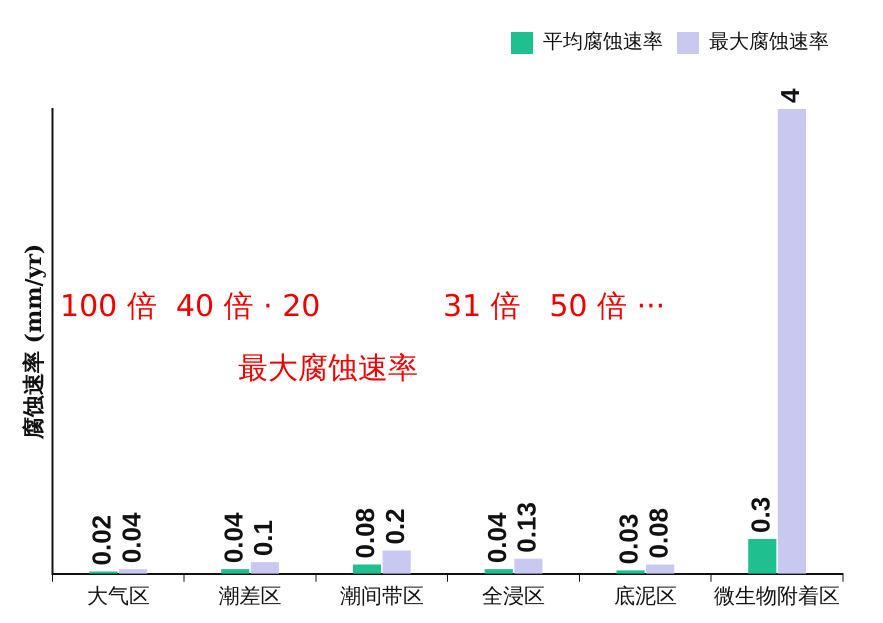 The width and height of the screenshot is (883, 623). Describe the element at coordinates (33, 342) in the screenshot. I see `y-axis-title: 腐蚀速率 (mm/yr)` at that location.